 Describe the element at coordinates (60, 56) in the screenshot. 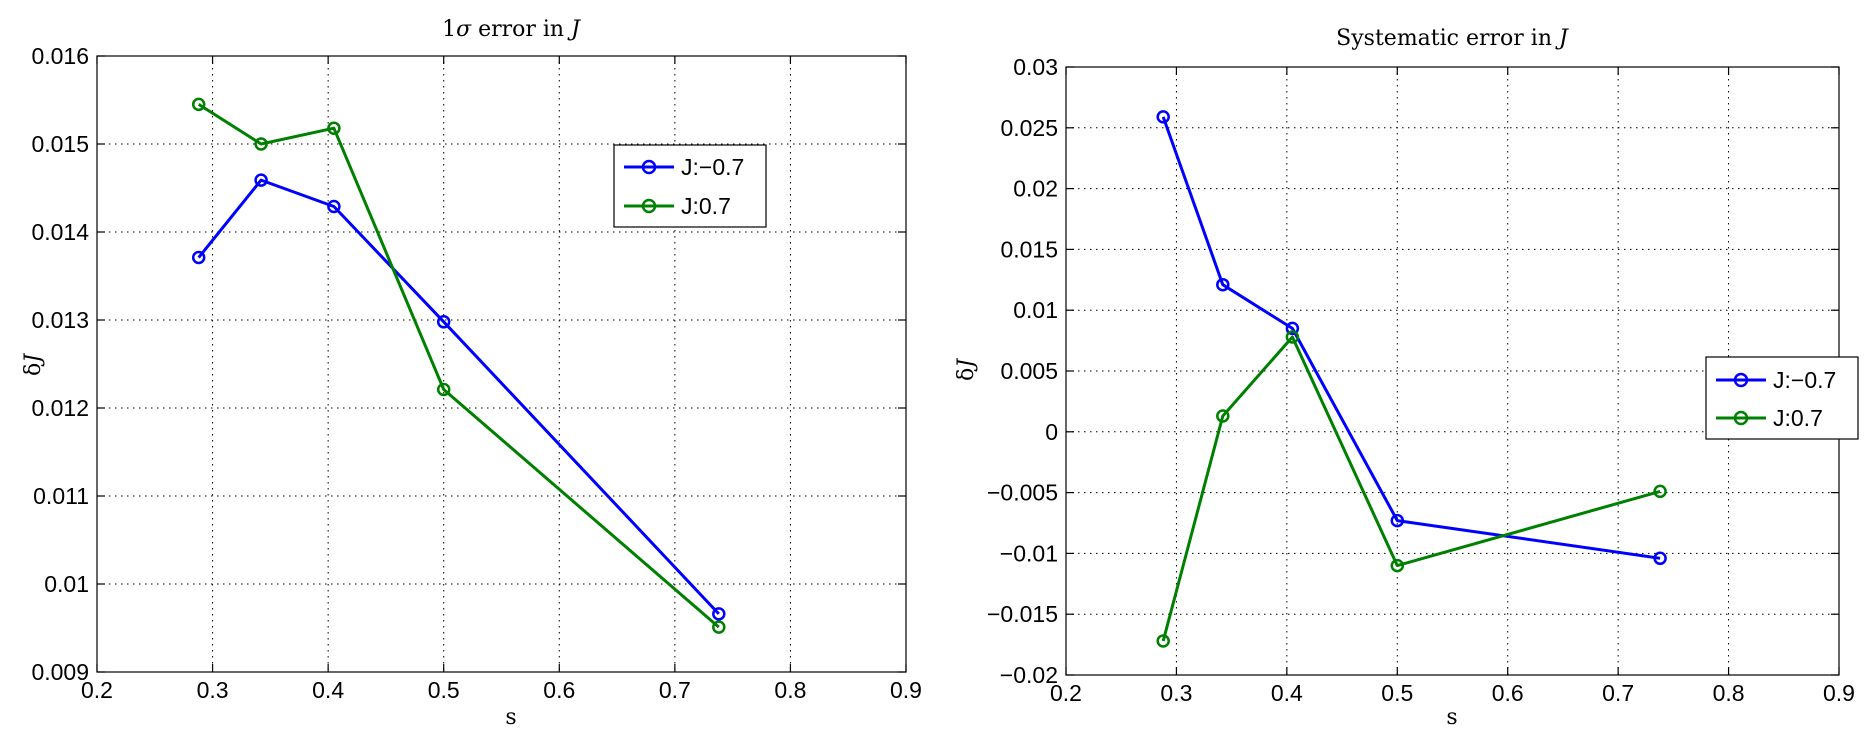

I see `chart-1-ytick-label: 0.016` at that location.